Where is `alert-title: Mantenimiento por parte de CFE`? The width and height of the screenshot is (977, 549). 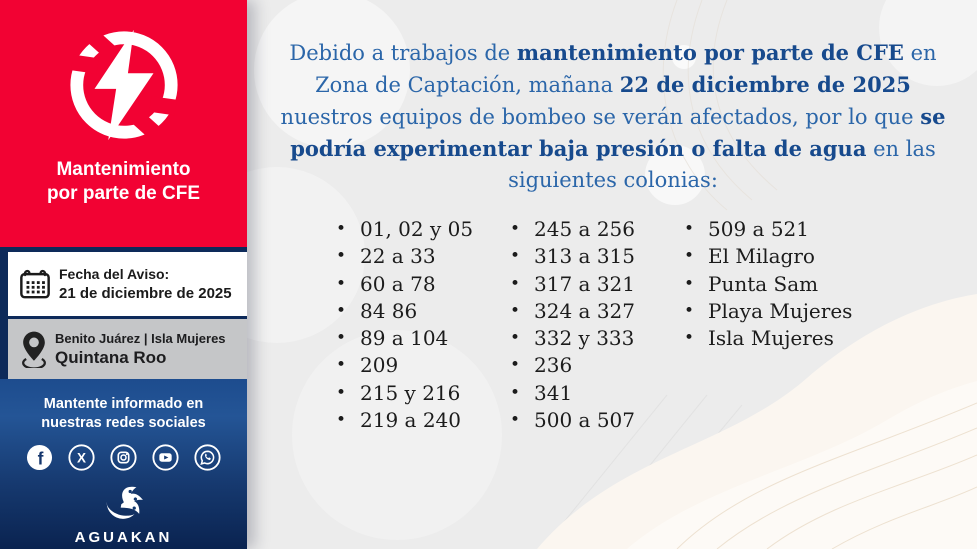 alert-title: Mantenimiento por parte de CFE is located at coordinates (123, 182).